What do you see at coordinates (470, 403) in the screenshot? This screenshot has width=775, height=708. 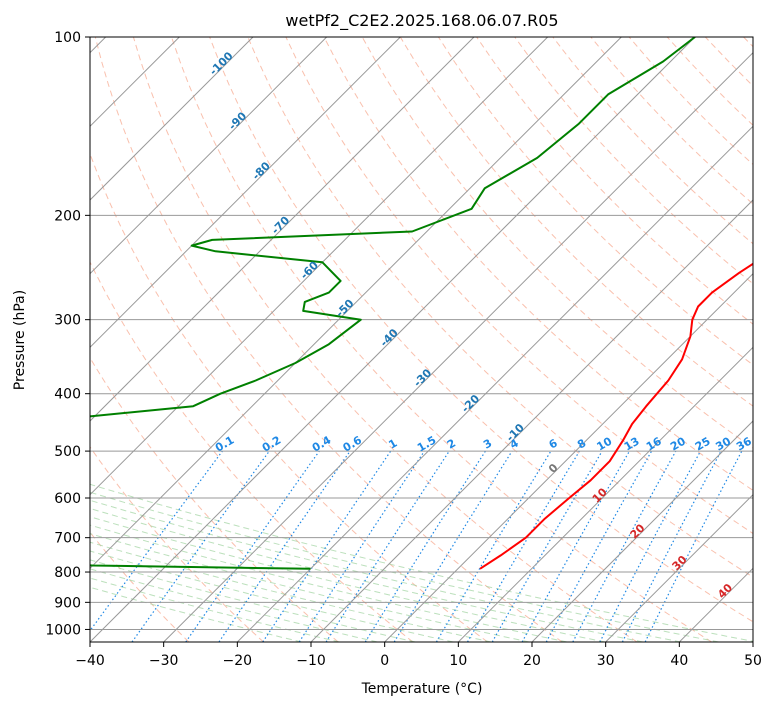 I see `dry-adiabat-label: -20` at bounding box center [470, 403].